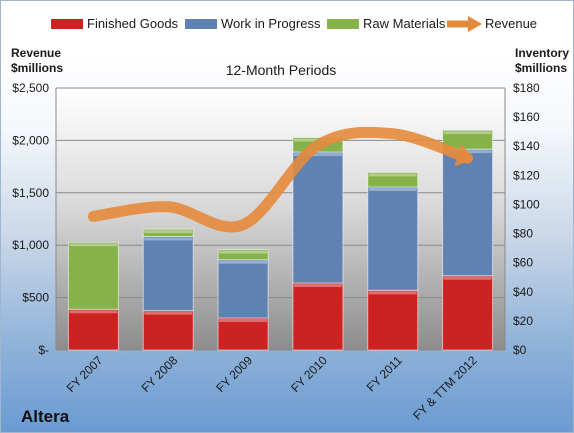  I want to click on right-tick-label: $180, so click(526, 88).